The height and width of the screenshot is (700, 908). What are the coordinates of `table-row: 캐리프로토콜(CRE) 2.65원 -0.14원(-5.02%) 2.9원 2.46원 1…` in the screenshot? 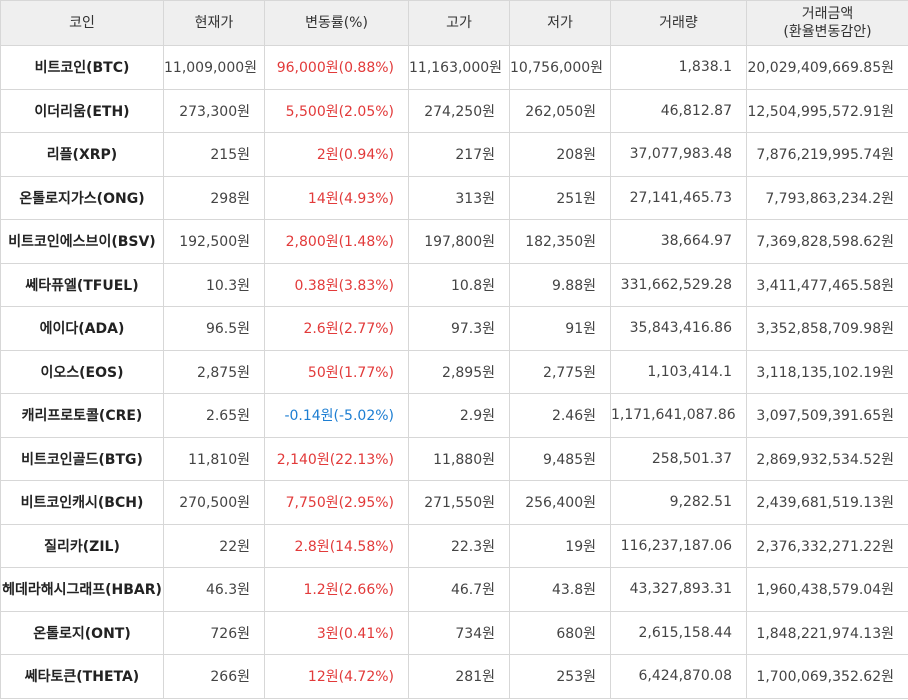 It's located at (454, 415).